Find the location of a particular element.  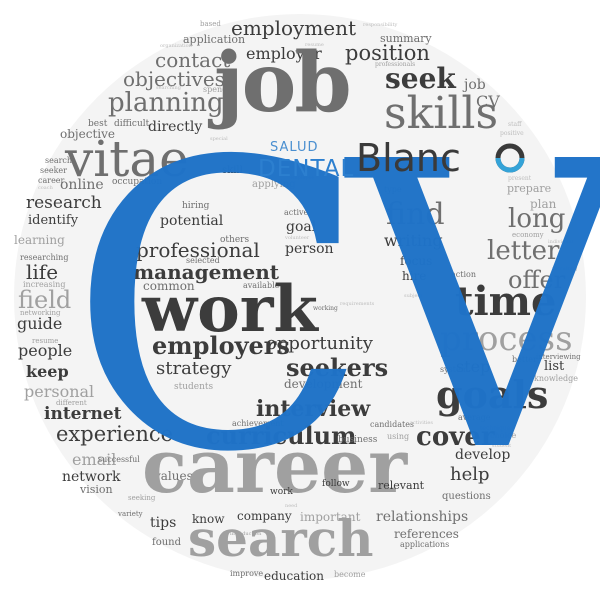

word-online: online is located at coordinates (82, 185).